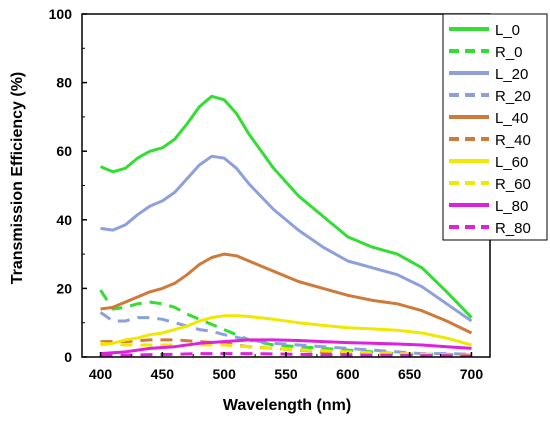 This screenshot has width=550, height=425. What do you see at coordinates (507, 30) in the screenshot?
I see `legend-label: L_0` at bounding box center [507, 30].